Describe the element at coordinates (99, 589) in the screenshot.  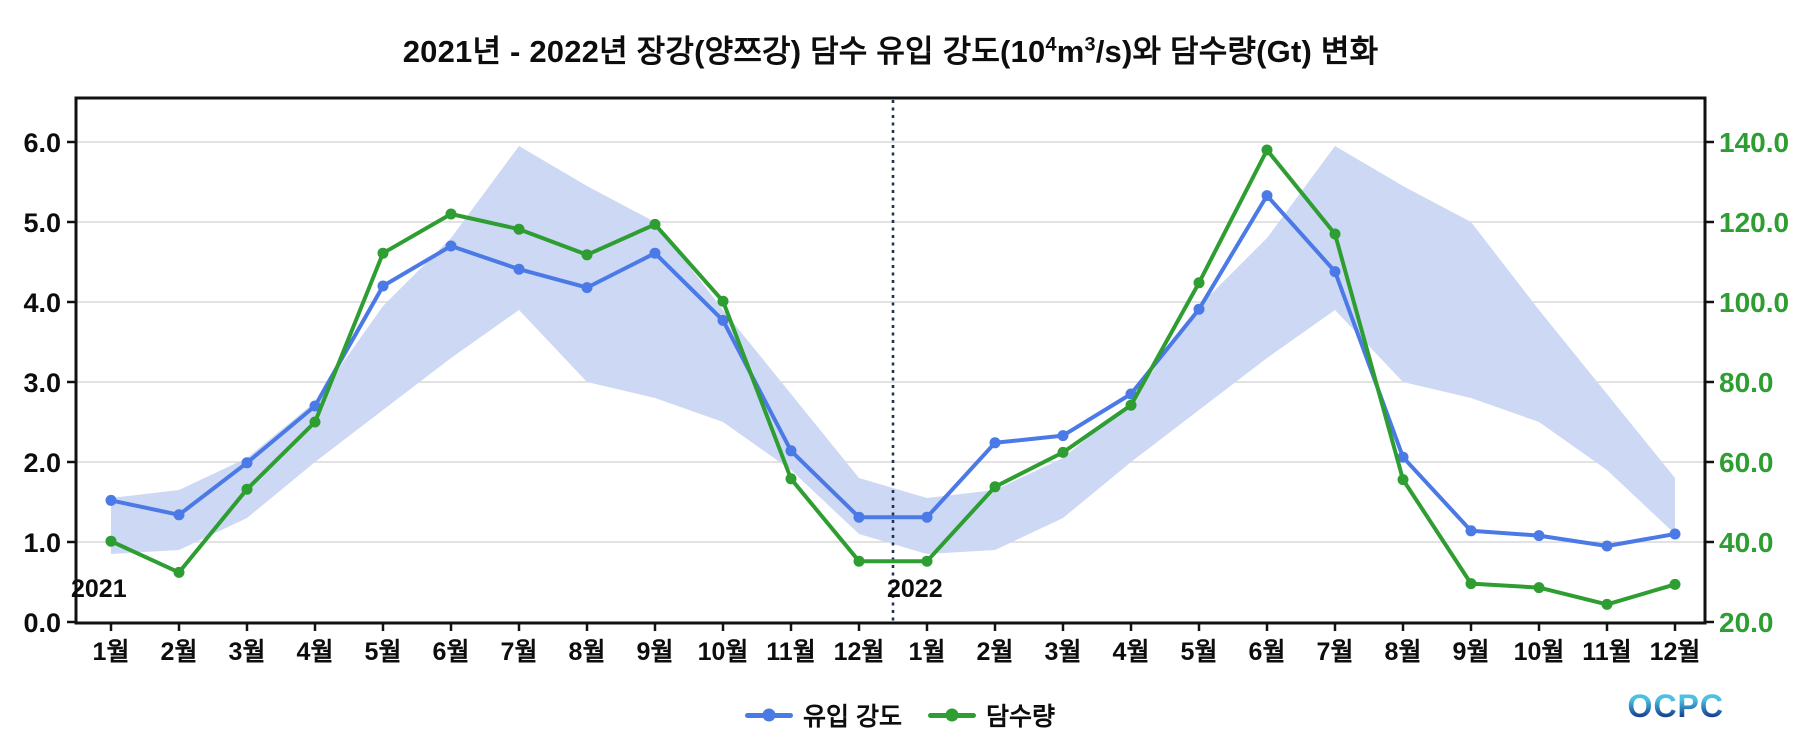
I see `year-label: 2021` at that location.